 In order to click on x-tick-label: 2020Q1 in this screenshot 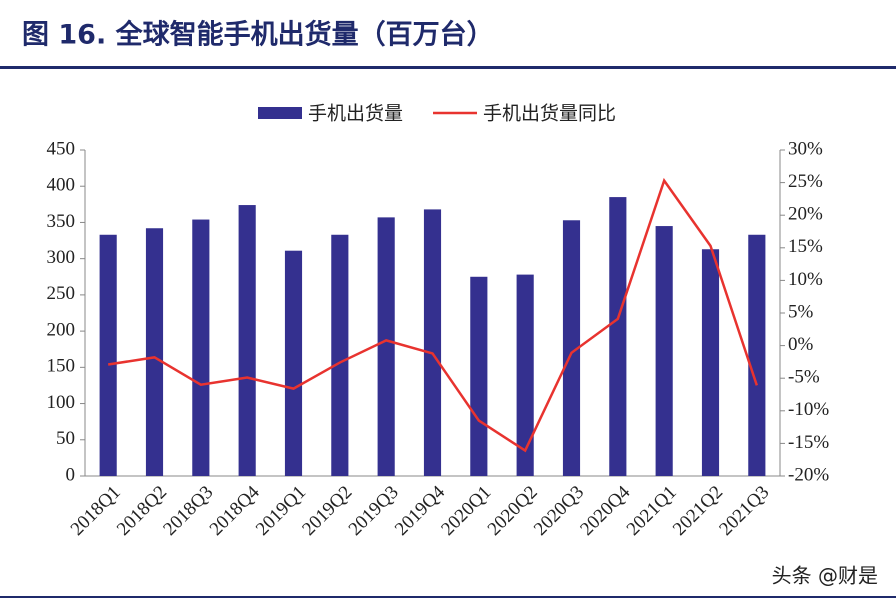, I will do `click(466, 511)`.